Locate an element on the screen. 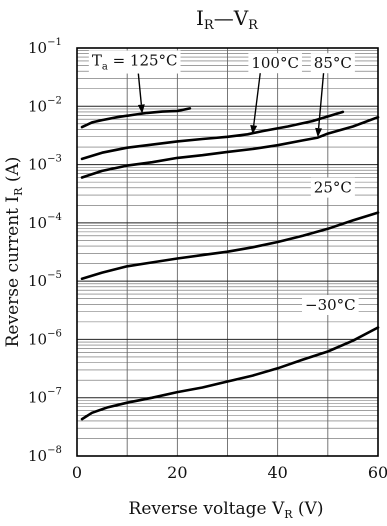  chart-title-text: IR—VR is located at coordinates (227, 19).